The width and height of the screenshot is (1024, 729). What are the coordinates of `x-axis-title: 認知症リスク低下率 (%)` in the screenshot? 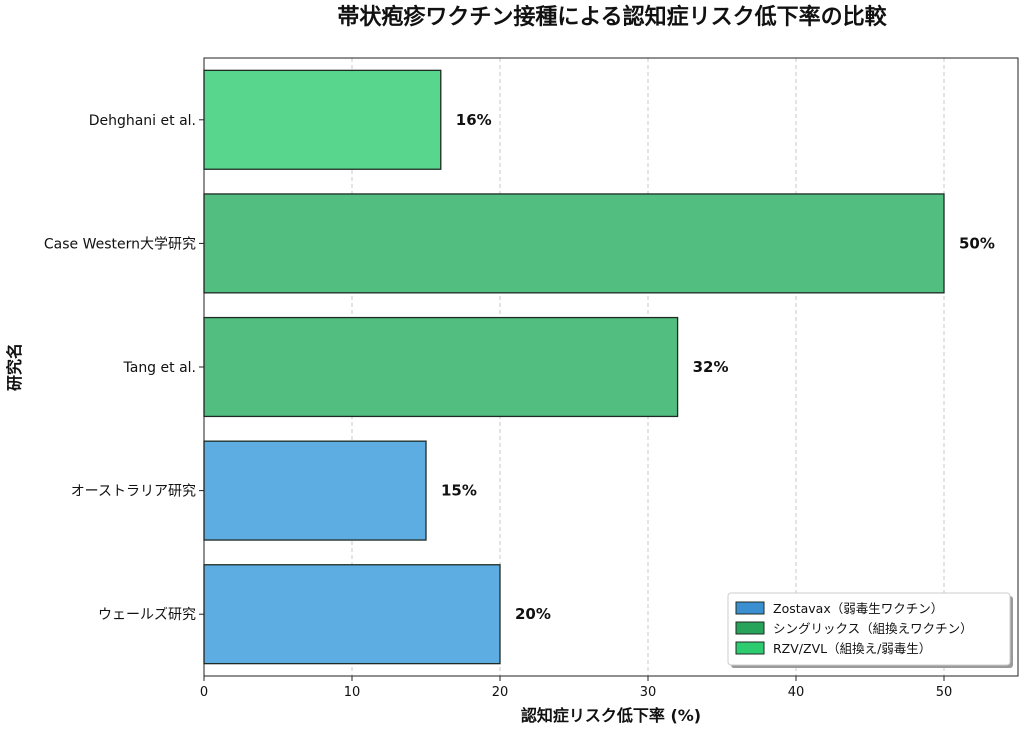 It's located at (611, 715).